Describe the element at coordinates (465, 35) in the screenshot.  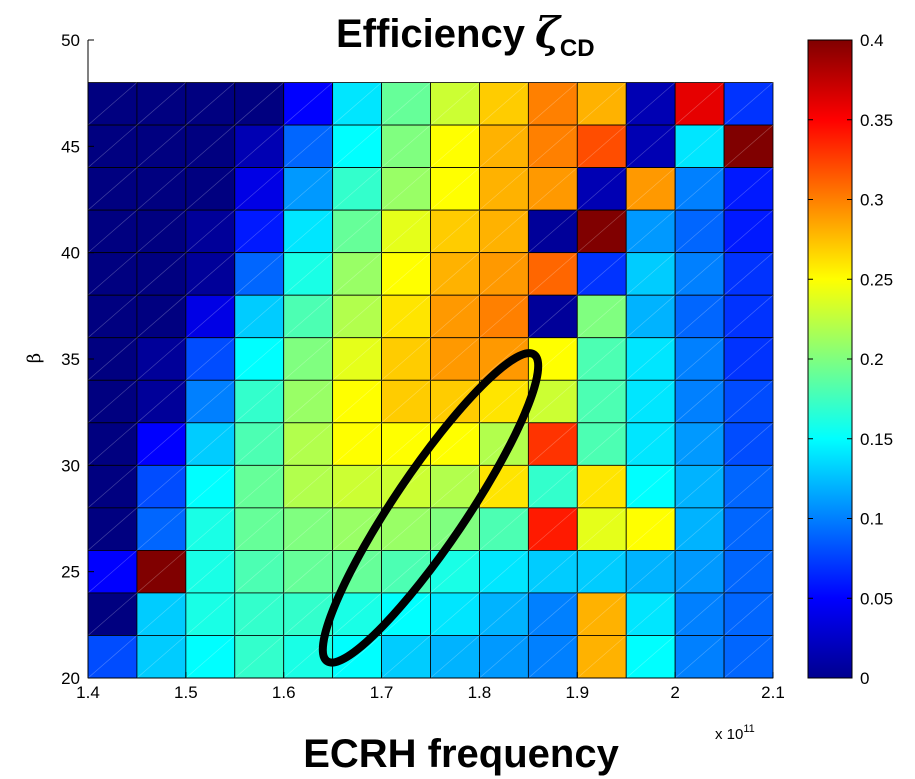
I see `chart-title: Efficiency ζCD` at that location.